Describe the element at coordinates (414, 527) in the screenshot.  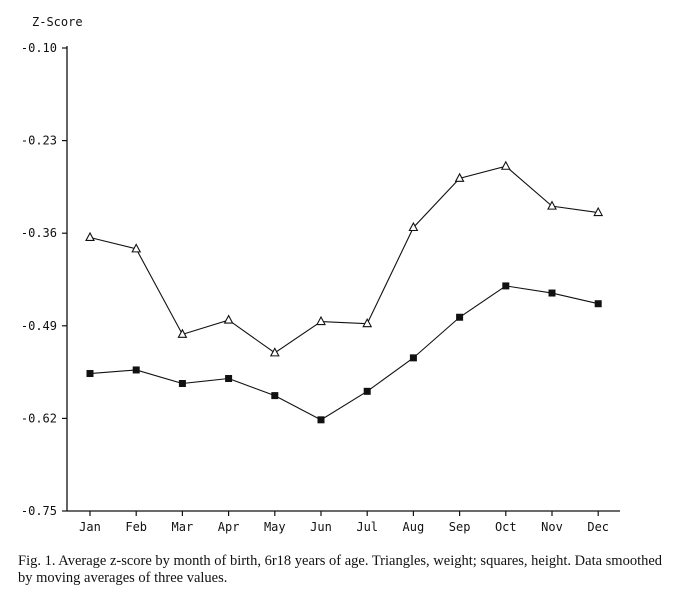
I see `x-tick-label: Aug` at that location.